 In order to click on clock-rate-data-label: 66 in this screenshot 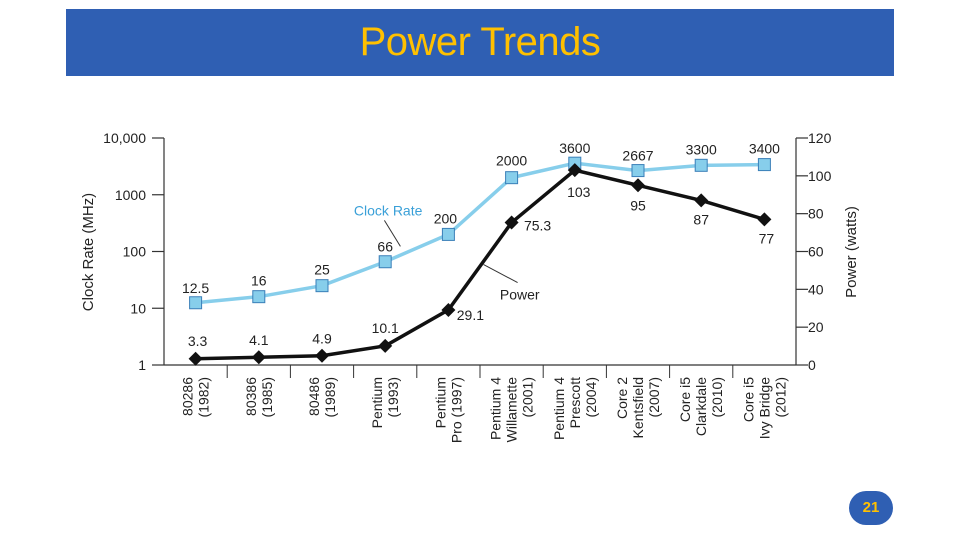, I will do `click(385, 247)`.